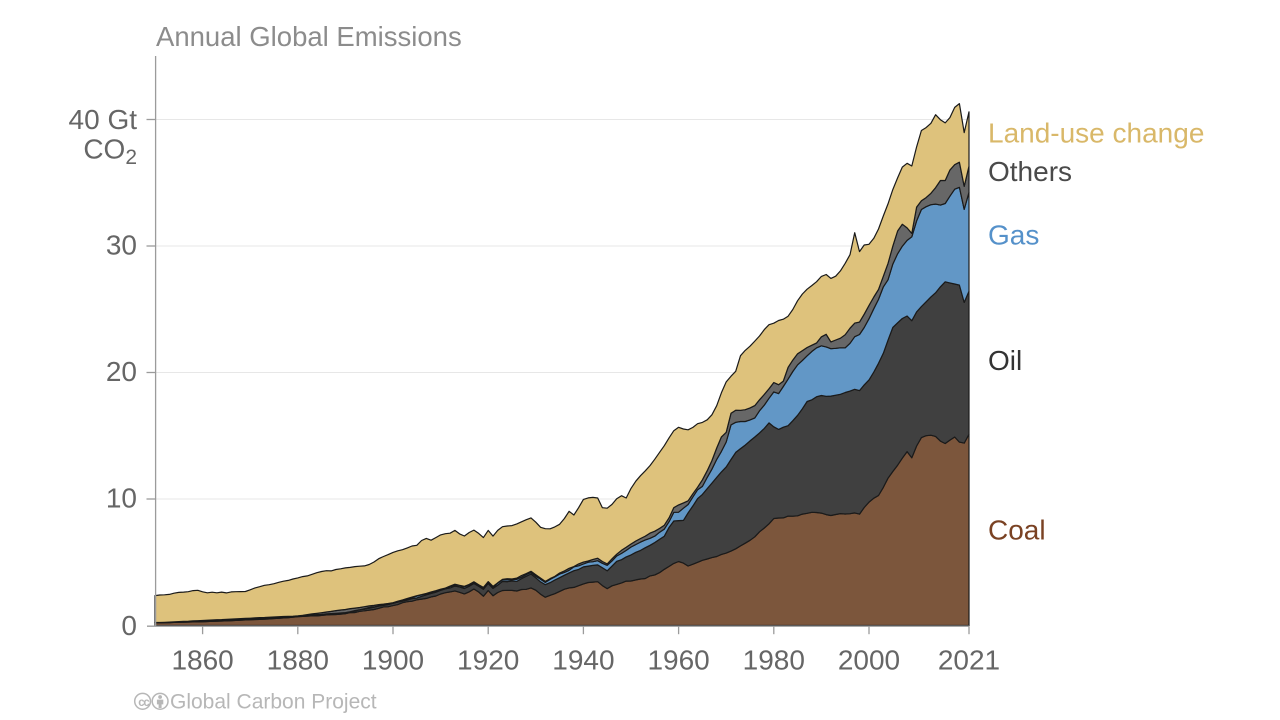 This screenshot has width=1280, height=720. Describe the element at coordinates (121, 498) in the screenshot. I see `svg-text: 10` at that location.